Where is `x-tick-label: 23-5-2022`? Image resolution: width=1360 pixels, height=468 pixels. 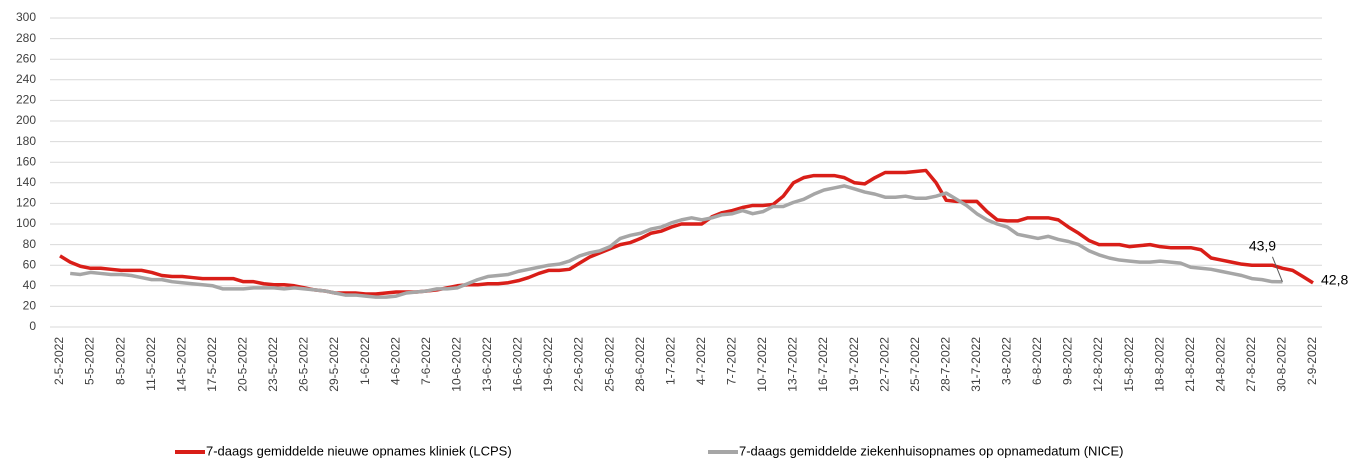
x-tick-label: 23-5-2022 is located at coordinates (273, 364).